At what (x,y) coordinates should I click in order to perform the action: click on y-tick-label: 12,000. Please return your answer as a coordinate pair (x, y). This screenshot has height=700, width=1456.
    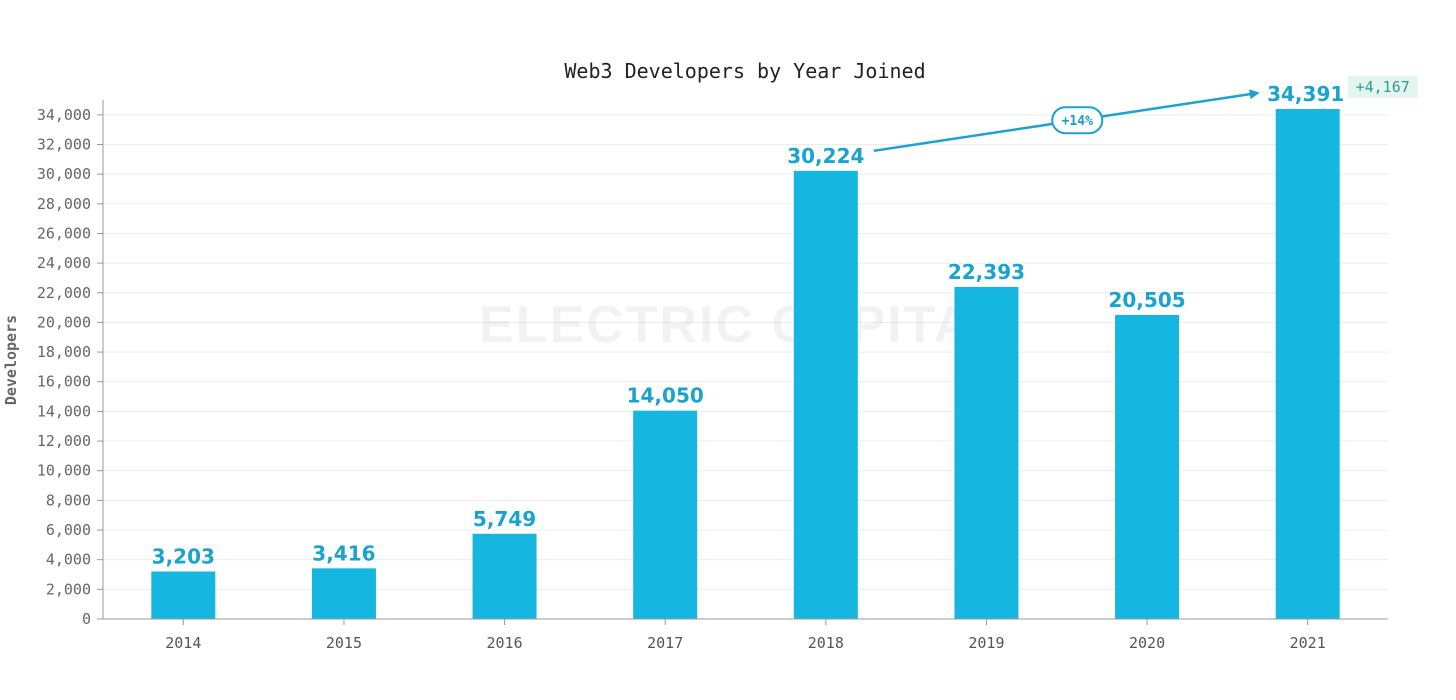
    Looking at the image, I should click on (64, 441).